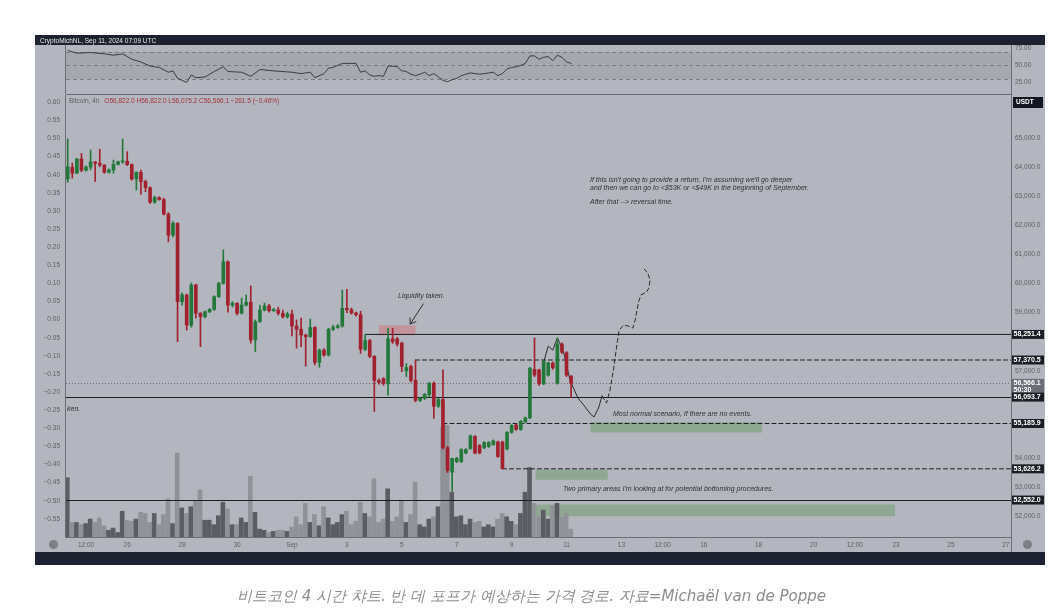  Describe the element at coordinates (77, 166) in the screenshot. I see `candlestick` at that location.